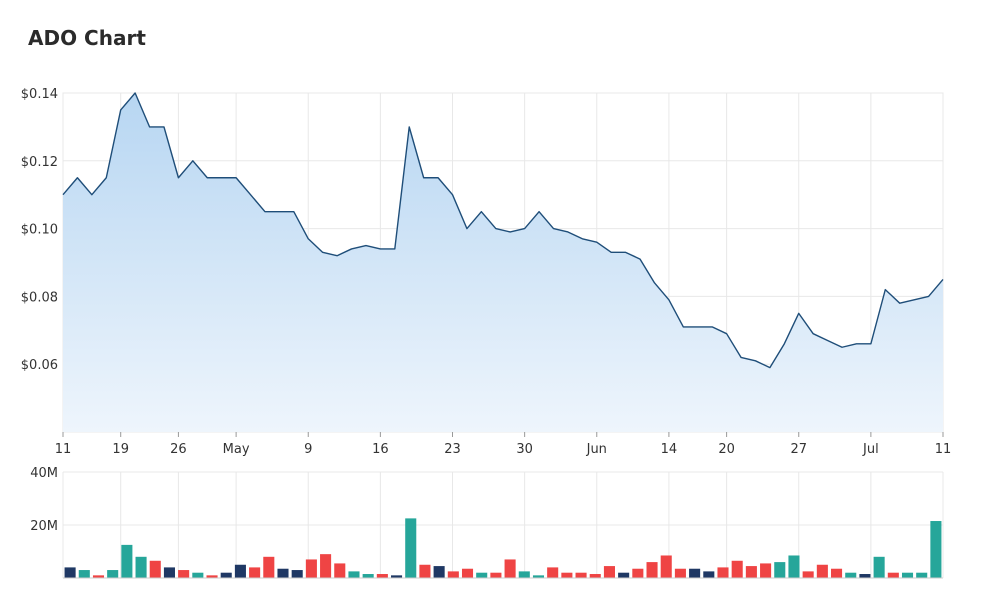 The image size is (1000, 608). Describe the element at coordinates (39, 94) in the screenshot. I see `price-y-tick-label: $0.14` at that location.